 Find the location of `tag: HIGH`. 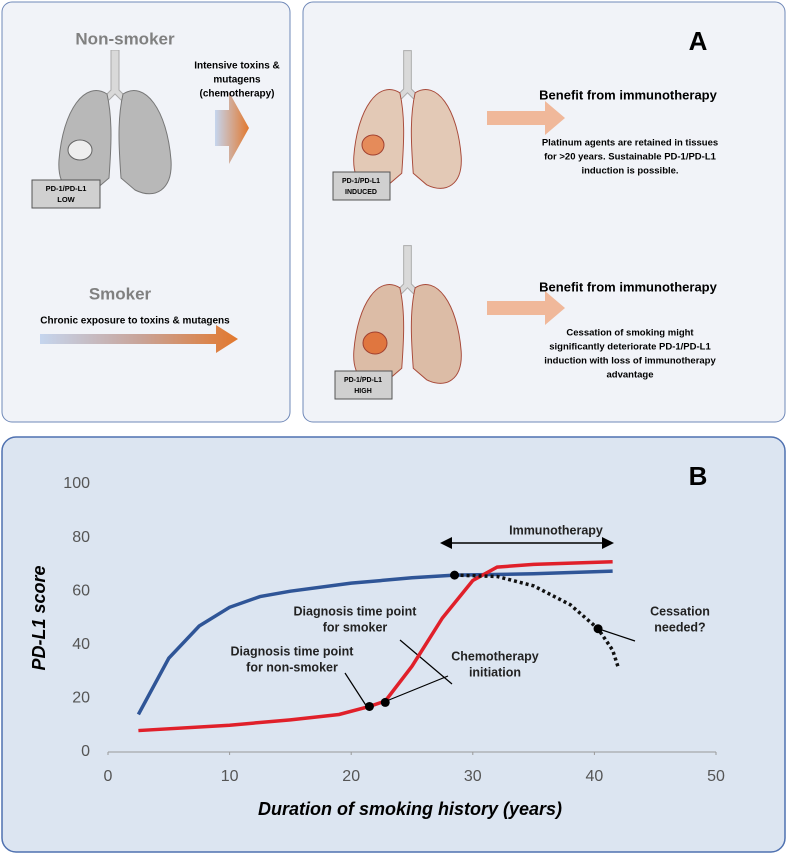

tag: HIGH is located at coordinates (363, 391).